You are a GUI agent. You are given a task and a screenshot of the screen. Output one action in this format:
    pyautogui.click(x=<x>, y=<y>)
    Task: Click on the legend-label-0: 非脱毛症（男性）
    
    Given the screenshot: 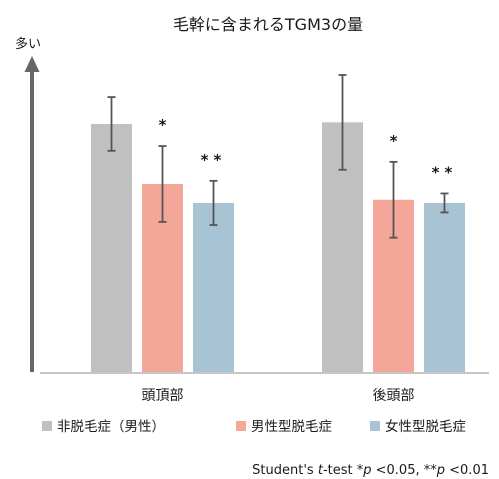 What is the action you would take?
    pyautogui.click(x=111, y=427)
    